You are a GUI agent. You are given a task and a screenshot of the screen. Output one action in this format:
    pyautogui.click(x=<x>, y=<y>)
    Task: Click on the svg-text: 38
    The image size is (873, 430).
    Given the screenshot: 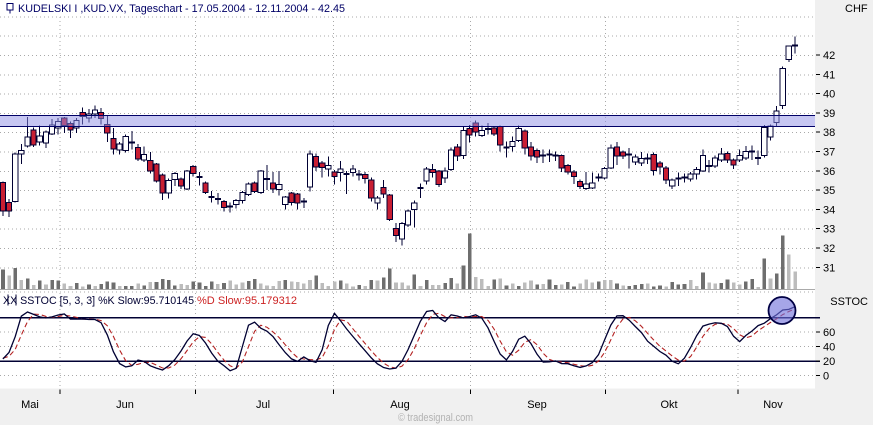 What is the action you would take?
    pyautogui.click(x=829, y=133)
    